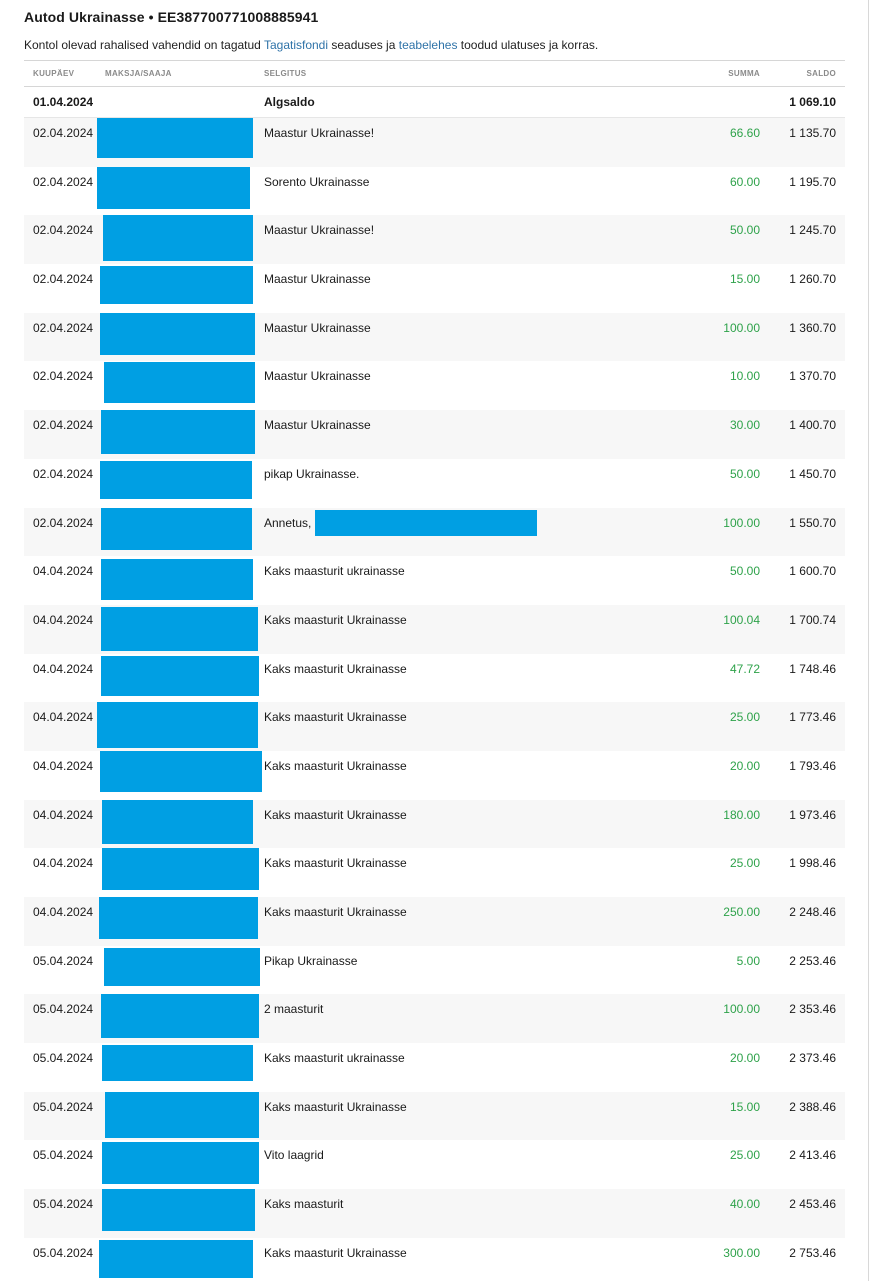 The height and width of the screenshot is (1281, 871). I want to click on transaction-amount: 180.00, so click(741, 814).